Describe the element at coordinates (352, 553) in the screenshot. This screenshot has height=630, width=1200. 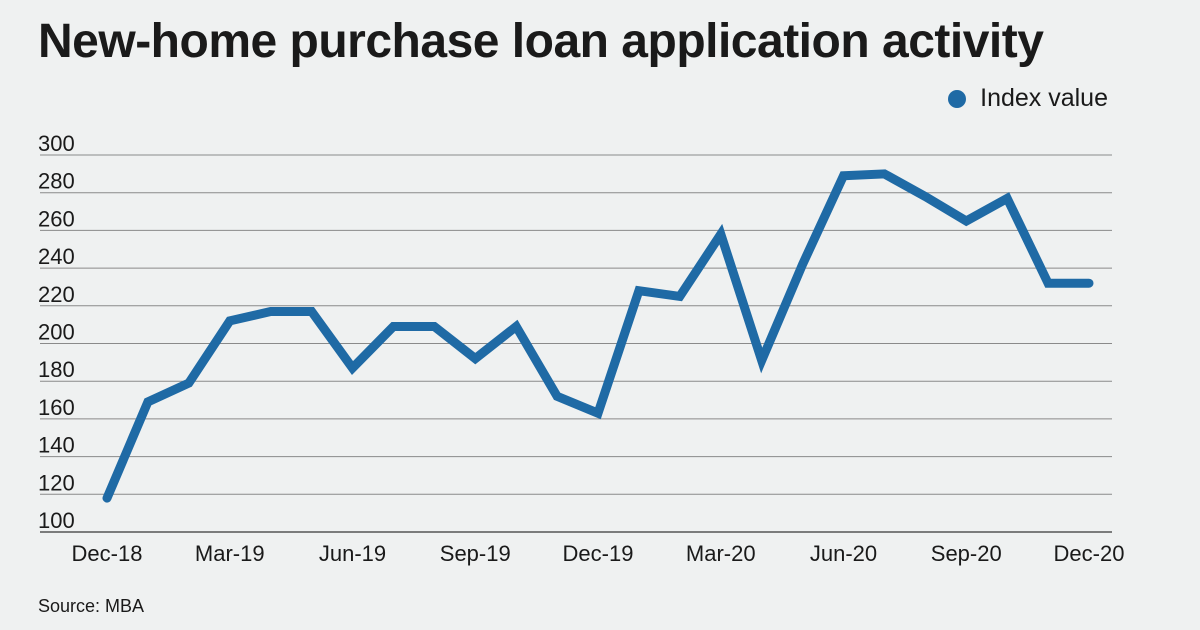
I see `x-tick-label: Jun-19` at that location.